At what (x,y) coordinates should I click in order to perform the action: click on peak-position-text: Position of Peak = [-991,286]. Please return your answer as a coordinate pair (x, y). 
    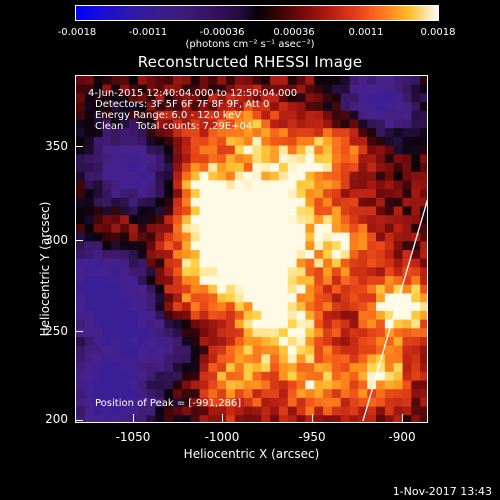
    Looking at the image, I should click on (168, 403).